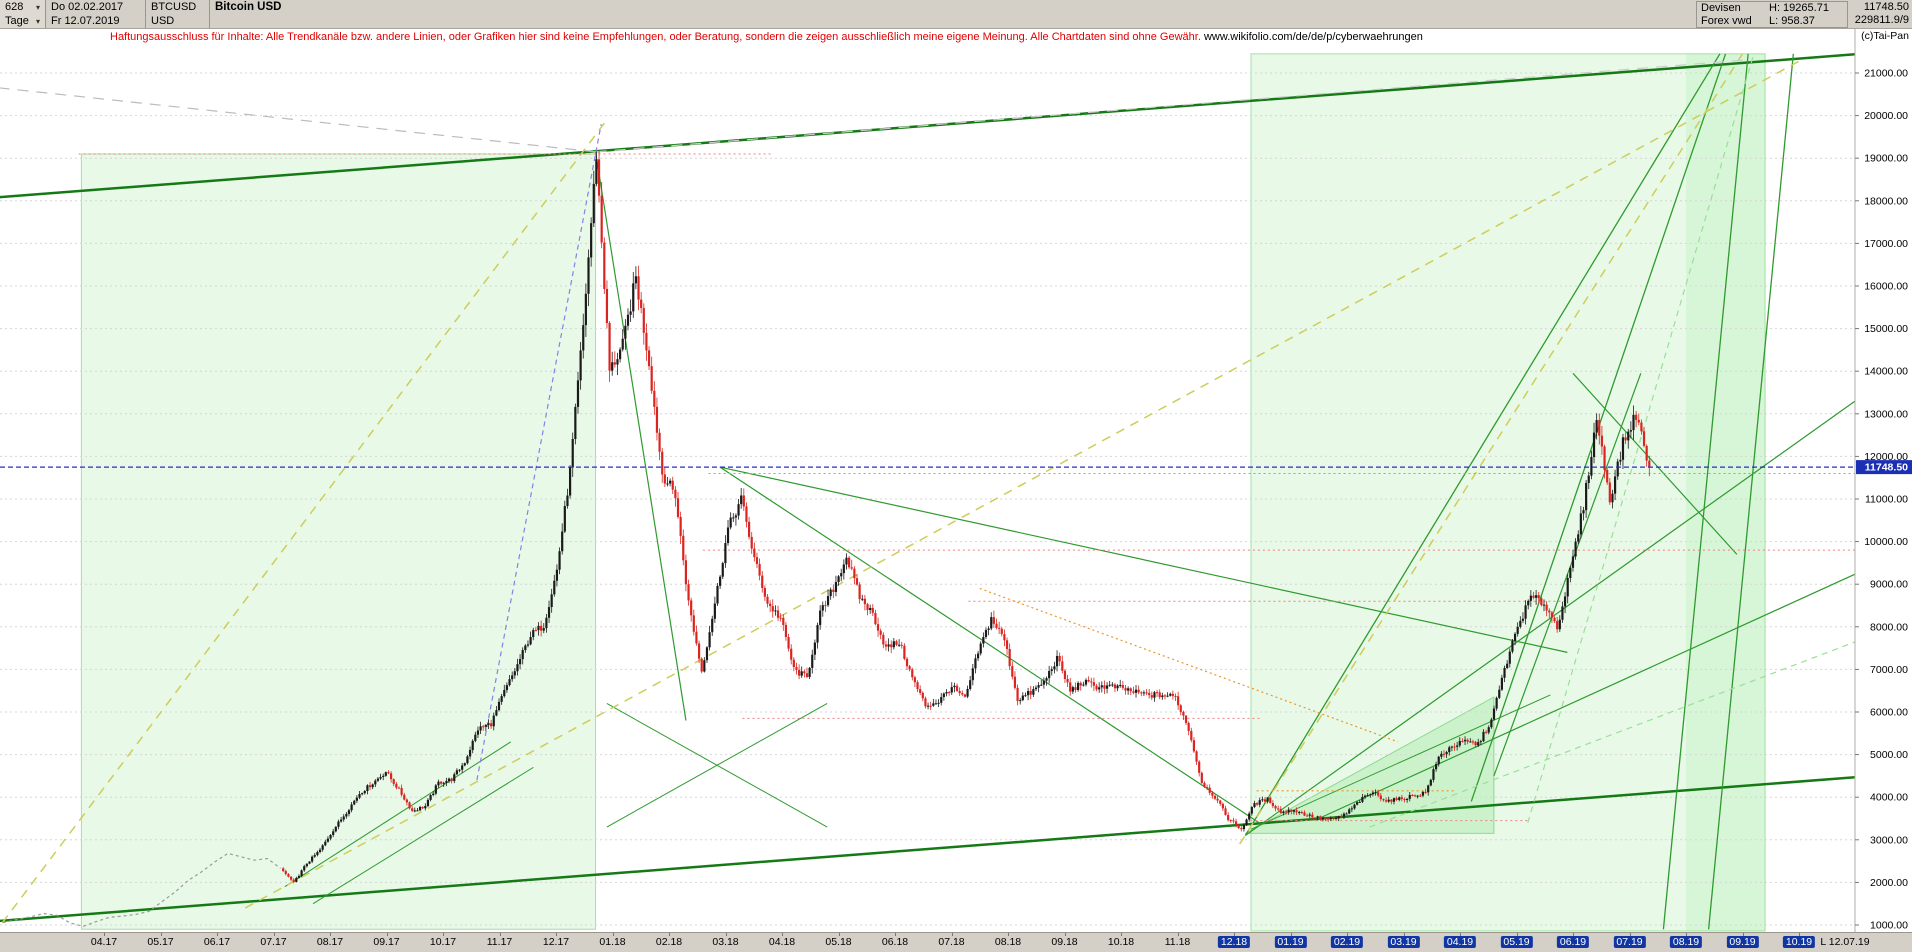 The width and height of the screenshot is (1912, 952). What do you see at coordinates (160, 942) in the screenshot?
I see `x-axis-label: 05.17` at bounding box center [160, 942].